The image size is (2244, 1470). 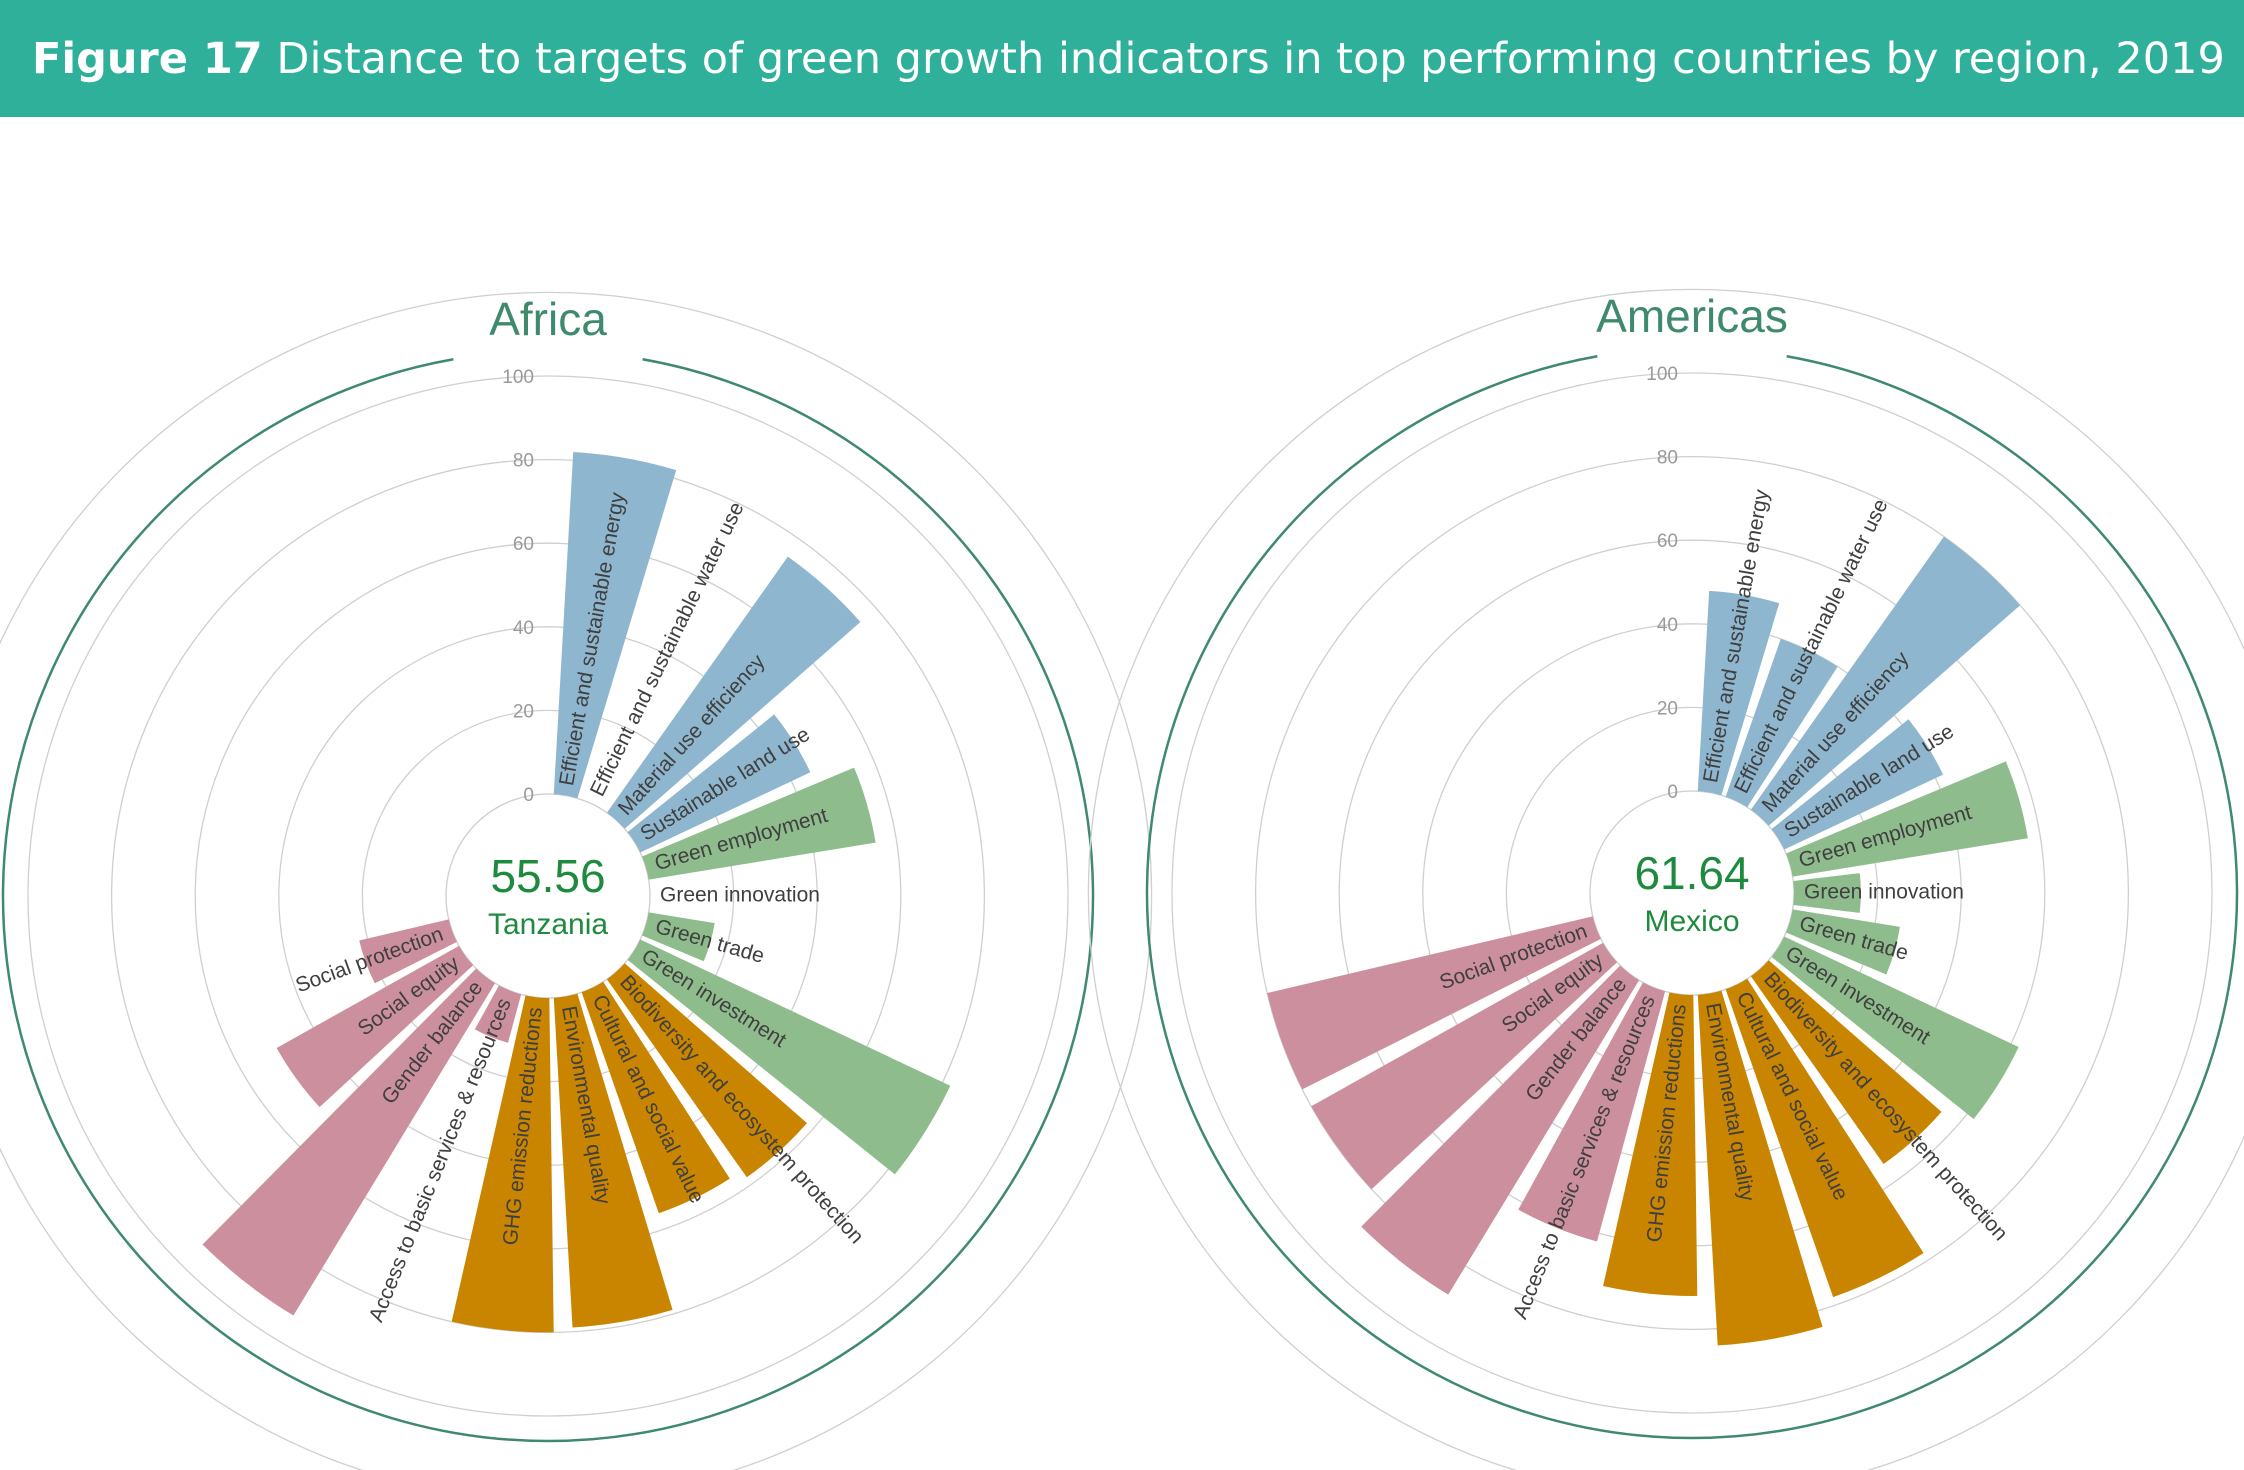 What do you see at coordinates (548, 924) in the screenshot?
I see `center-country: Tanzania` at bounding box center [548, 924].